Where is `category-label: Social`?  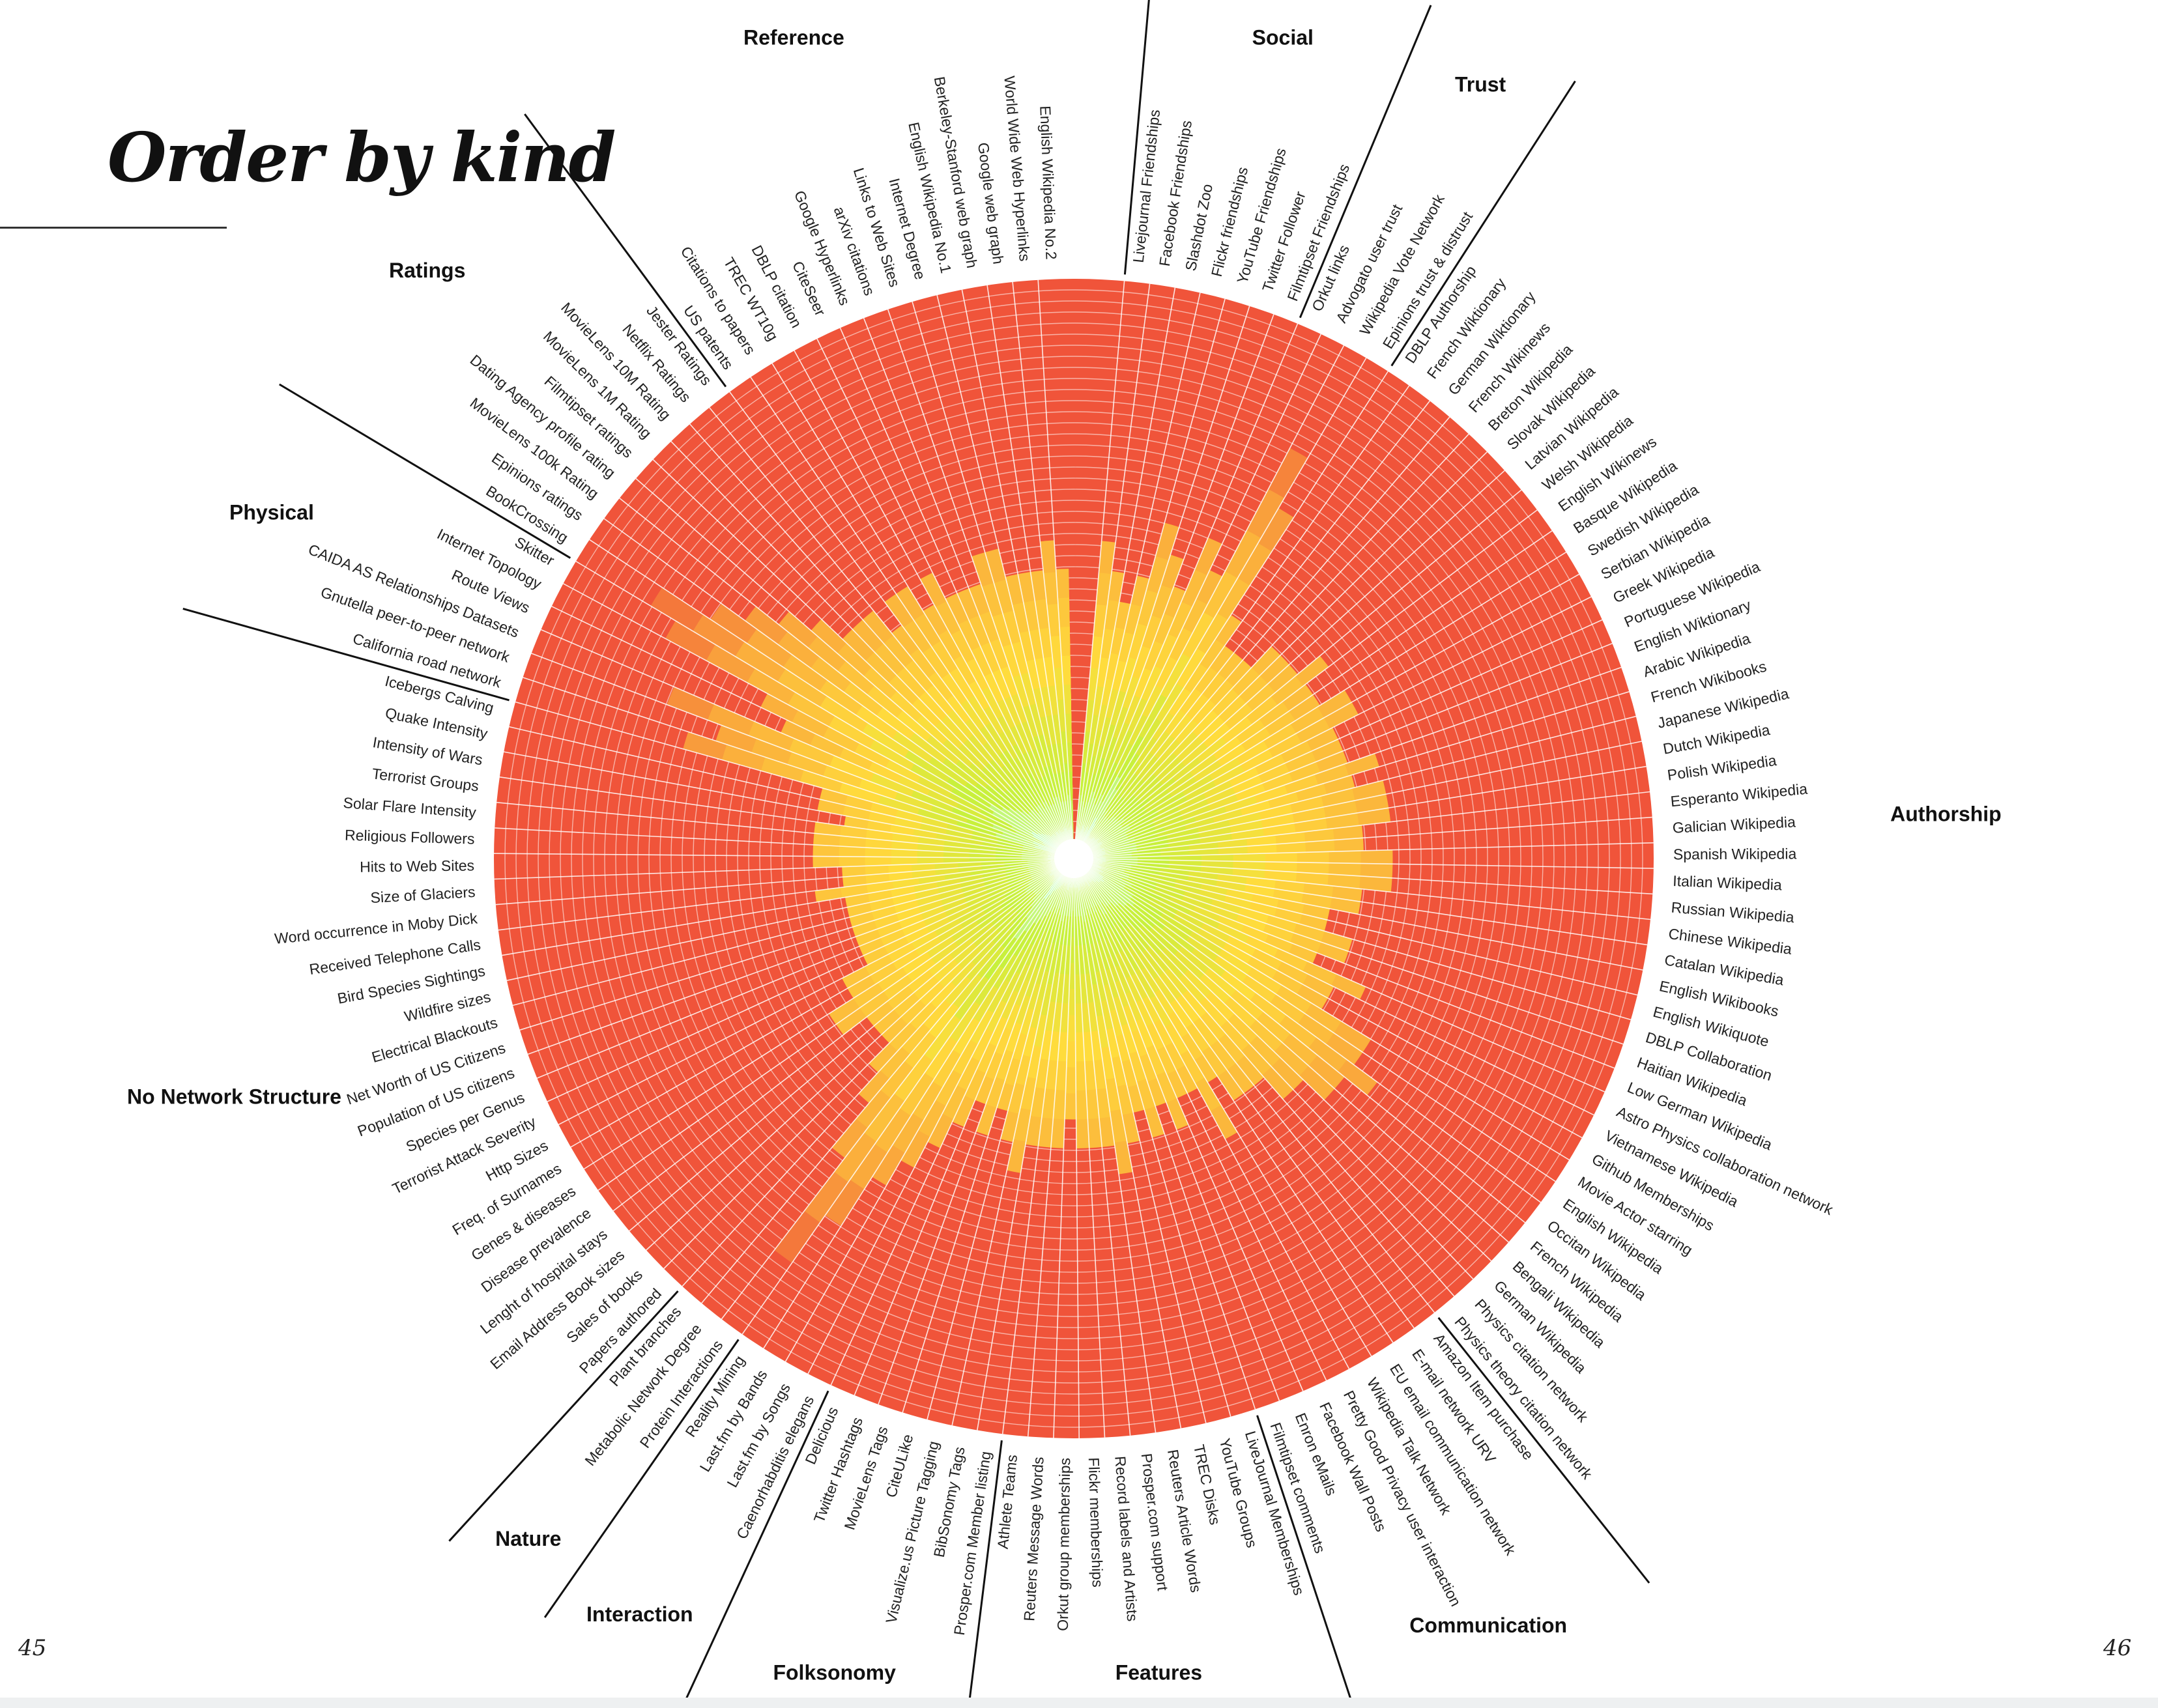
category-label: Social is located at coordinates (1283, 37).